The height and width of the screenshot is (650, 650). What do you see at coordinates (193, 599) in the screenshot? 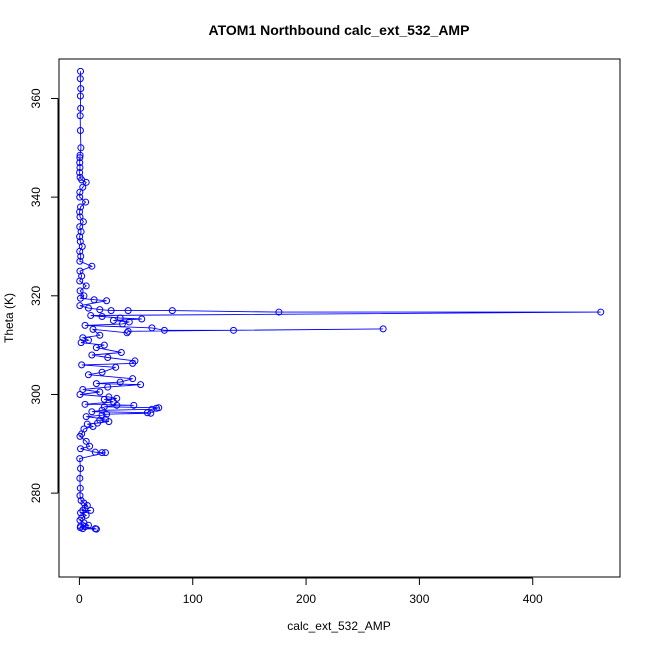
I see `x-tick-label: 100` at bounding box center [193, 599].